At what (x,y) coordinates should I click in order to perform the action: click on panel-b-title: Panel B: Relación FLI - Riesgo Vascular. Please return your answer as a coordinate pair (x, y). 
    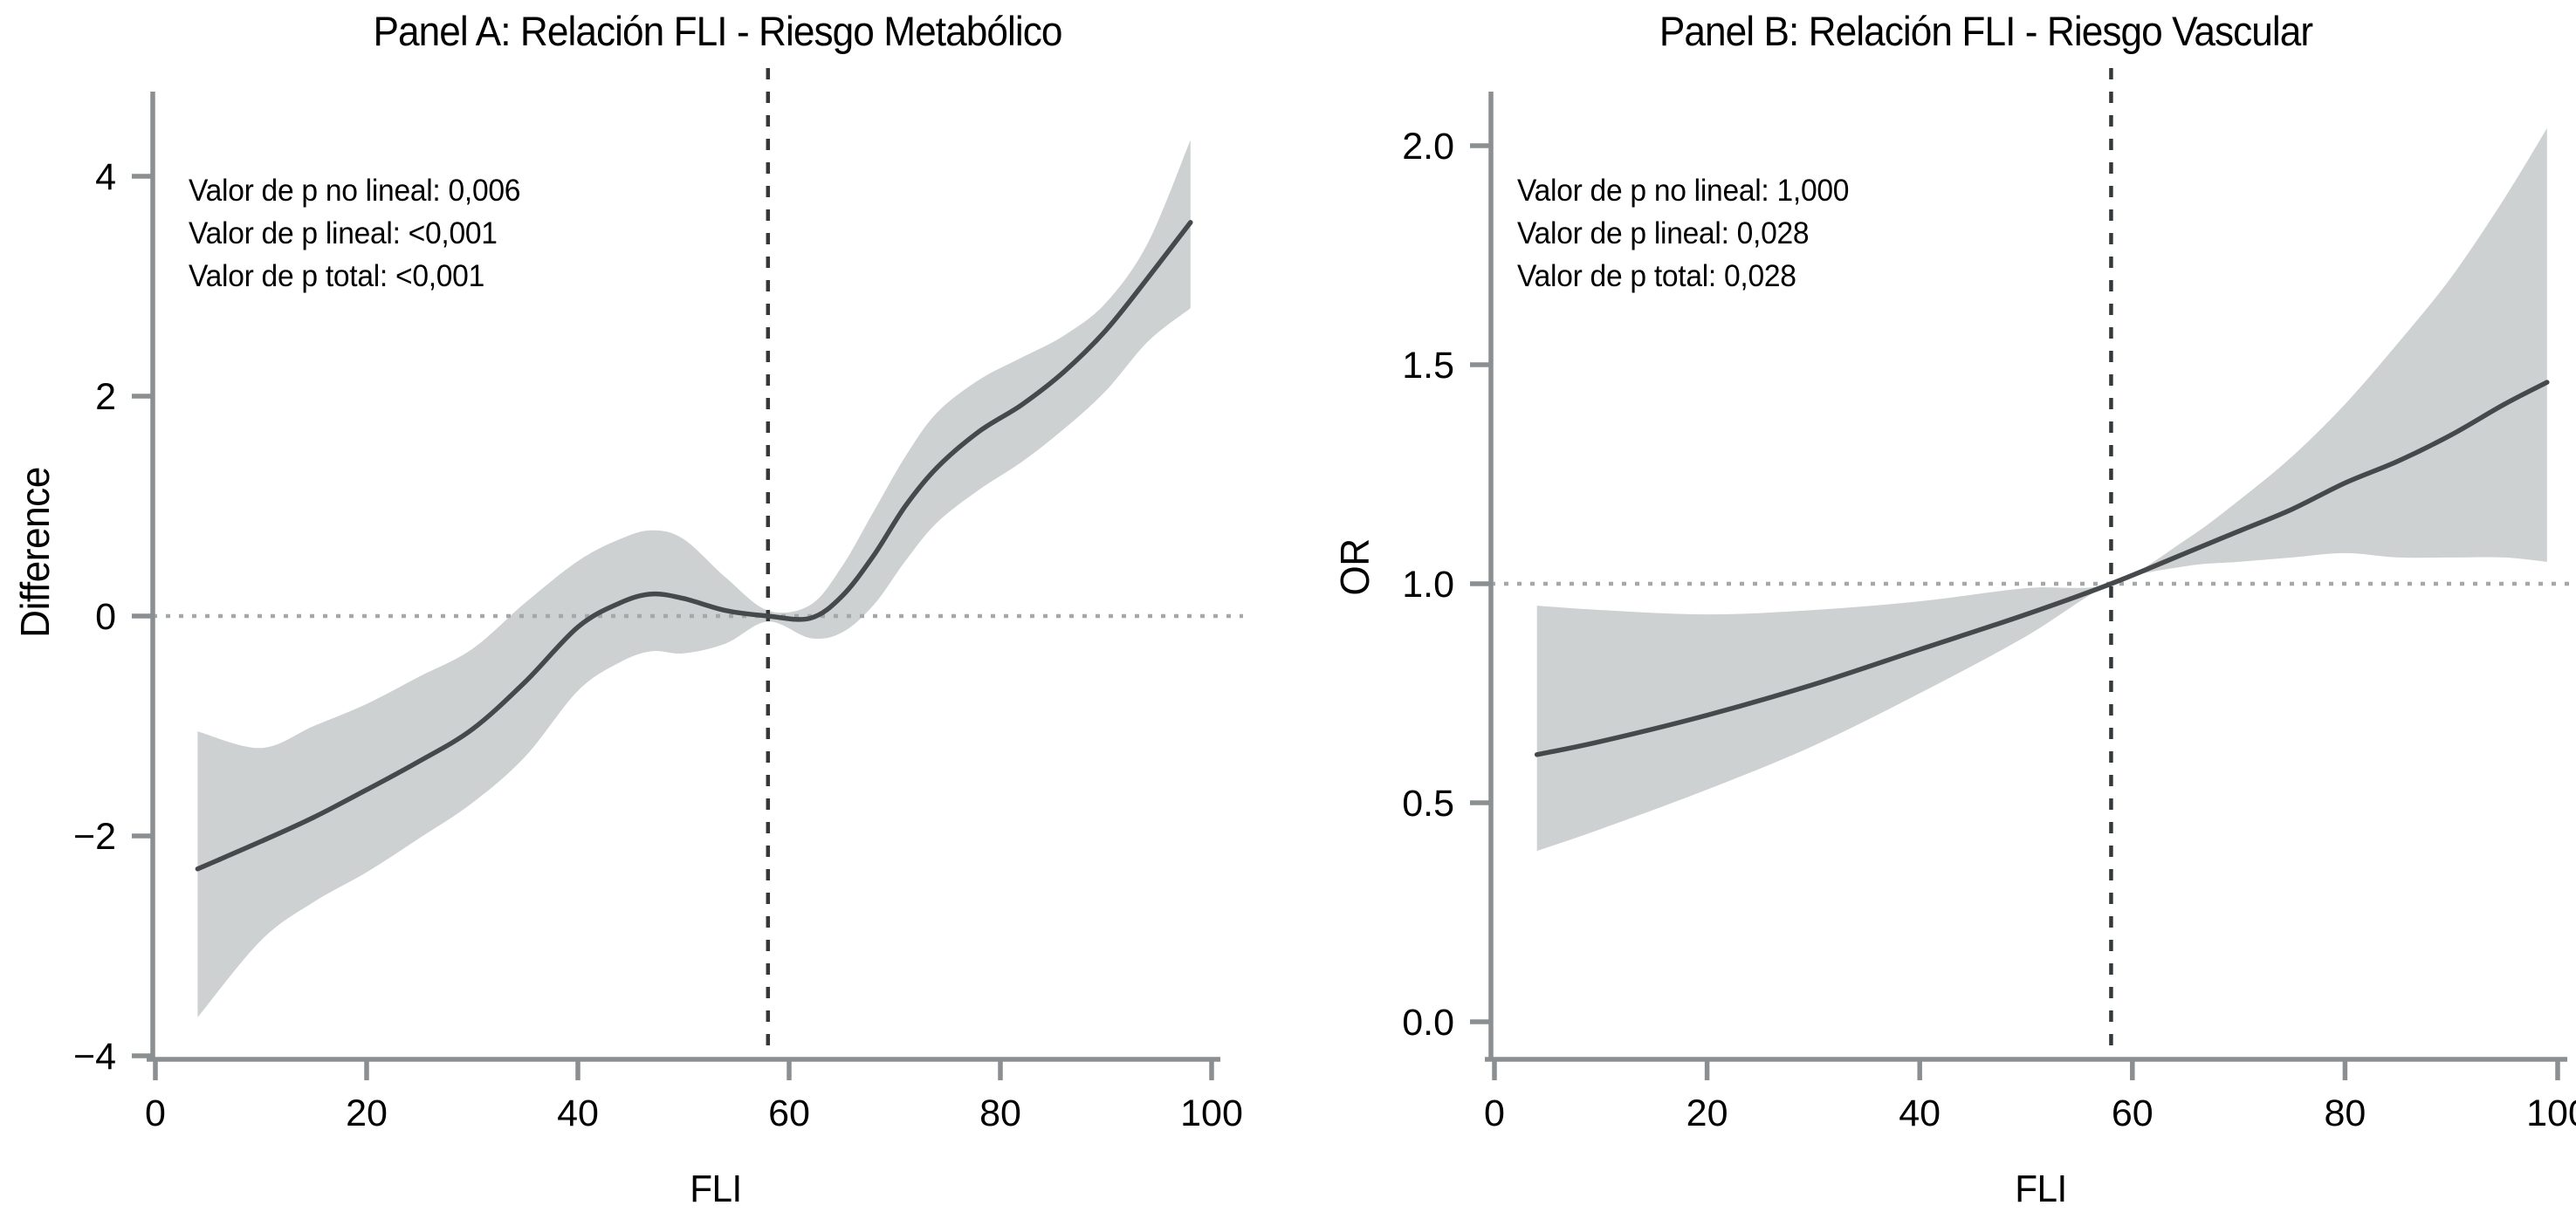
    Looking at the image, I should click on (1986, 31).